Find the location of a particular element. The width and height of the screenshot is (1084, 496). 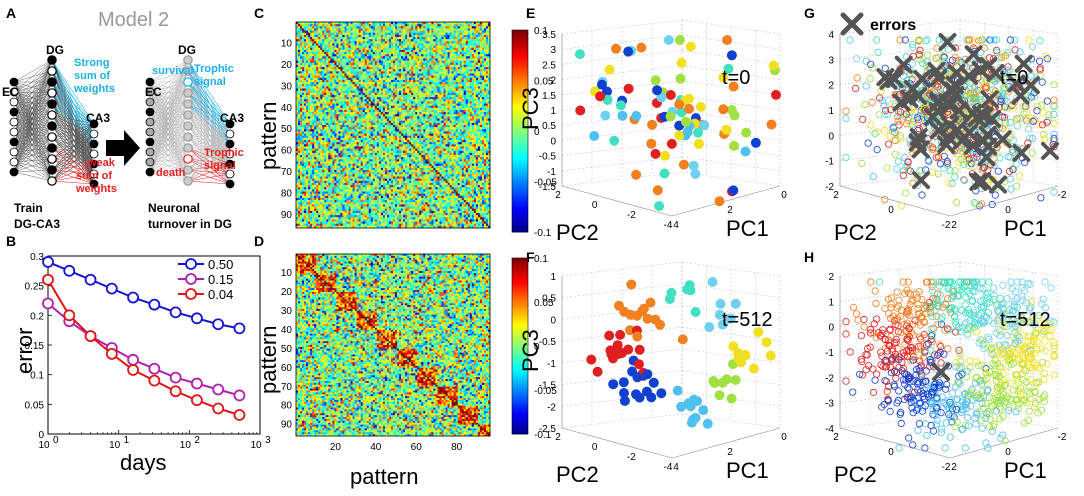

train-caption-line2: DG-CA3 is located at coordinates (37, 224).